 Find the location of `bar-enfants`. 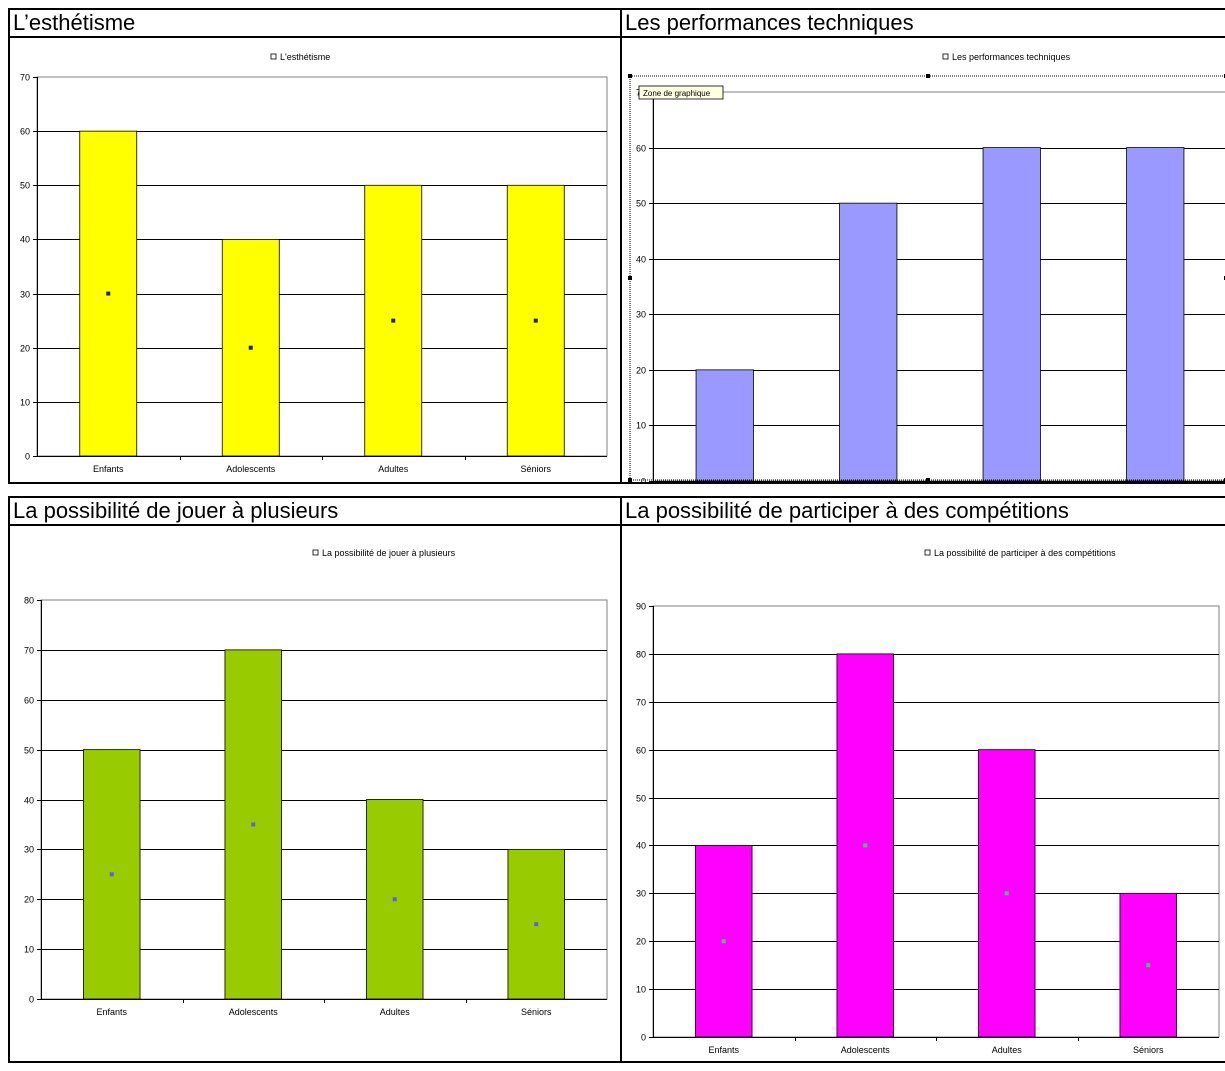

bar-enfants is located at coordinates (724, 941).